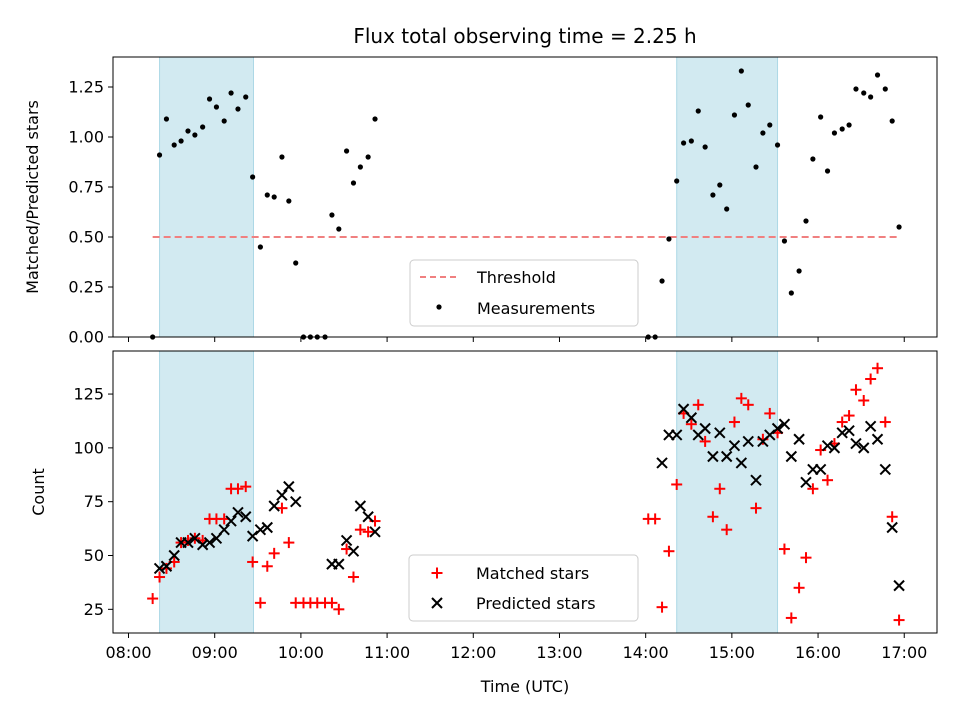 The height and width of the screenshot is (720, 960). What do you see at coordinates (128, 652) in the screenshot?
I see `x-tick-label: 08:00` at bounding box center [128, 652].